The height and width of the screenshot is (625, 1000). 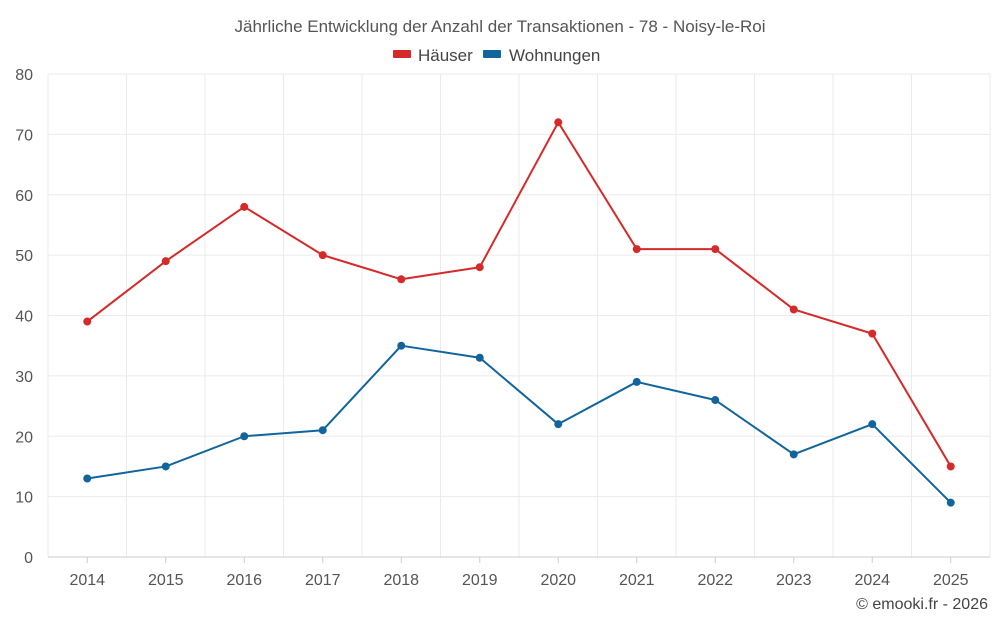 I want to click on legend-label-wohnungen: Wohnungen, so click(x=554, y=55).